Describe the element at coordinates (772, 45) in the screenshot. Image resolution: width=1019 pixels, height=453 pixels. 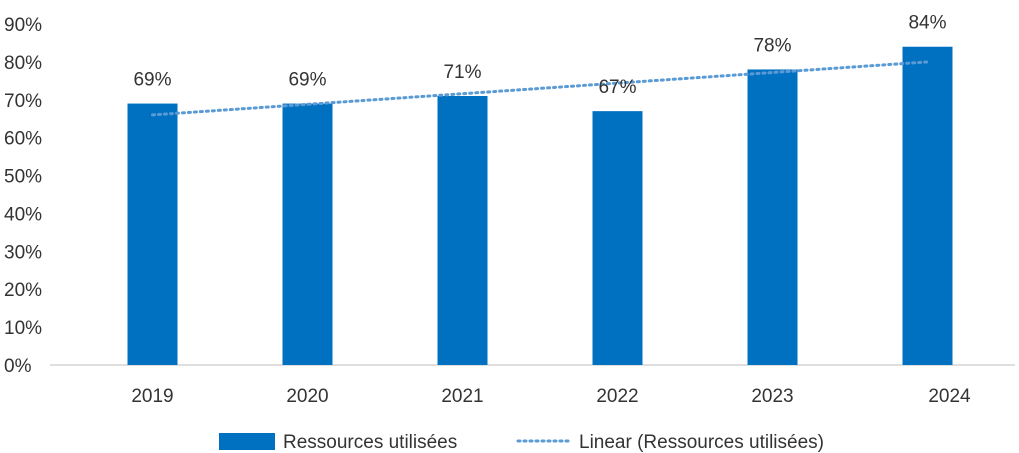
I see `data-label: 78%` at that location.